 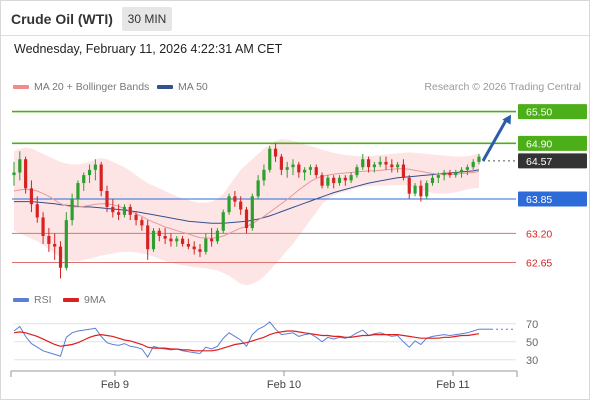 What do you see at coordinates (532, 361) in the screenshot?
I see `rsi-tick-label: 30` at bounding box center [532, 361].